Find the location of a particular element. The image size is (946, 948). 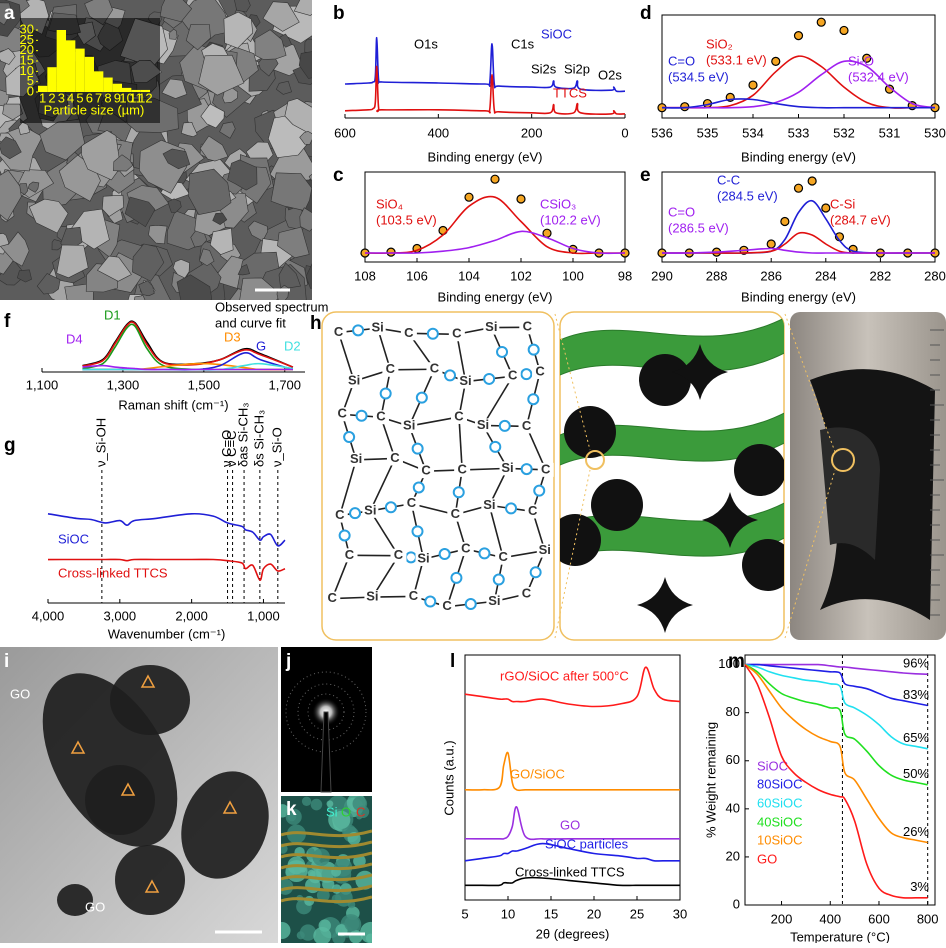

annotation: C-C is located at coordinates (728, 179).